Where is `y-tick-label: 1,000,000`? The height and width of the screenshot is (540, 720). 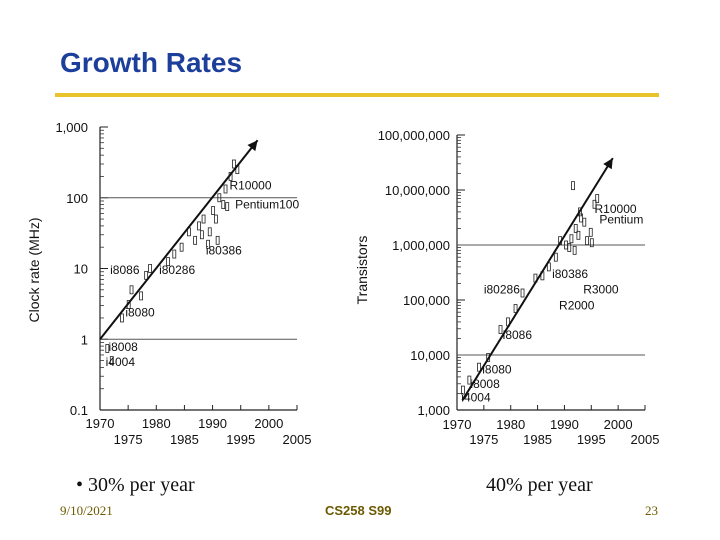 y-tick-label: 1,000,000 is located at coordinates (421, 245).